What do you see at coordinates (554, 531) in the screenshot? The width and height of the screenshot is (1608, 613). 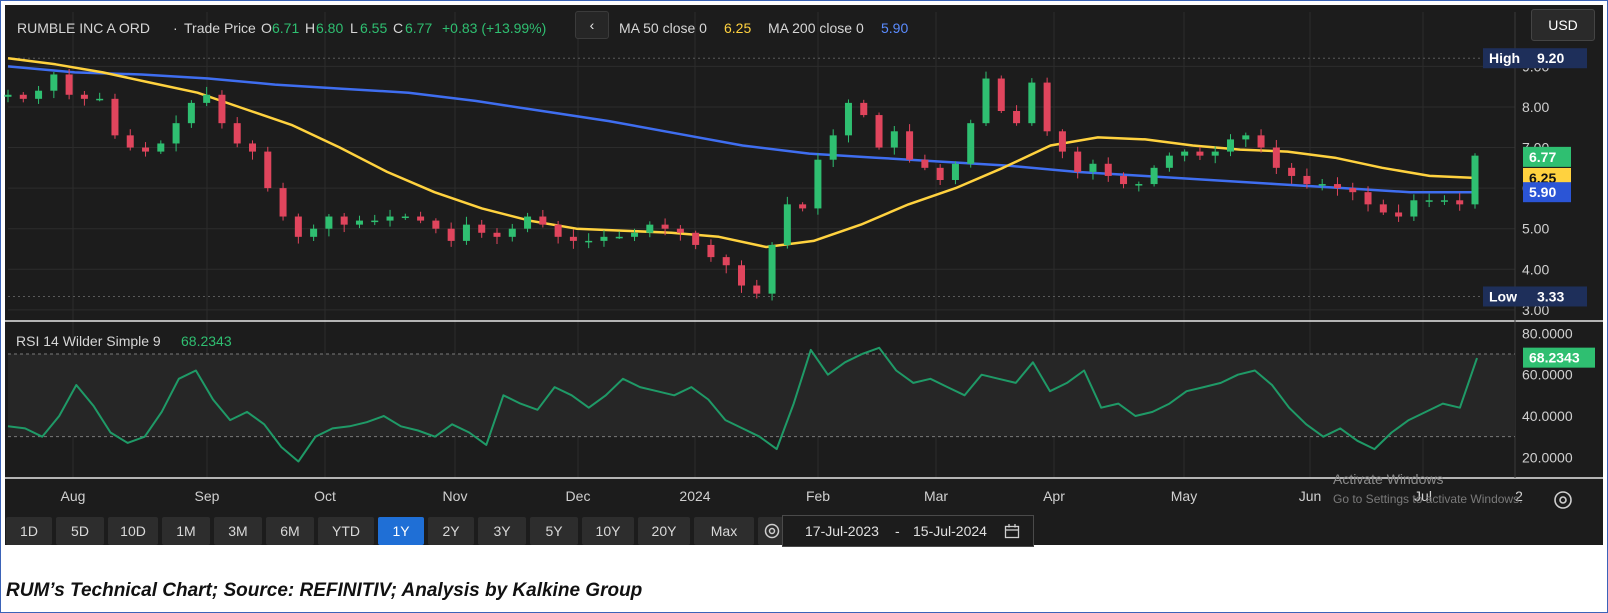 I see `timeframe-button: 5Y` at bounding box center [554, 531].